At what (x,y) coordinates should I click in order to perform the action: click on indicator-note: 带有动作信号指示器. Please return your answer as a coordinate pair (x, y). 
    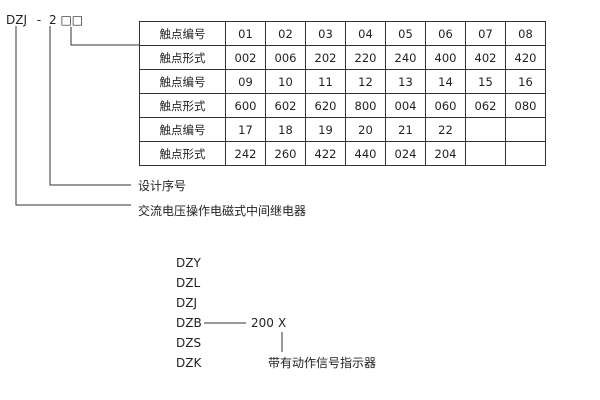
    Looking at the image, I should click on (322, 363).